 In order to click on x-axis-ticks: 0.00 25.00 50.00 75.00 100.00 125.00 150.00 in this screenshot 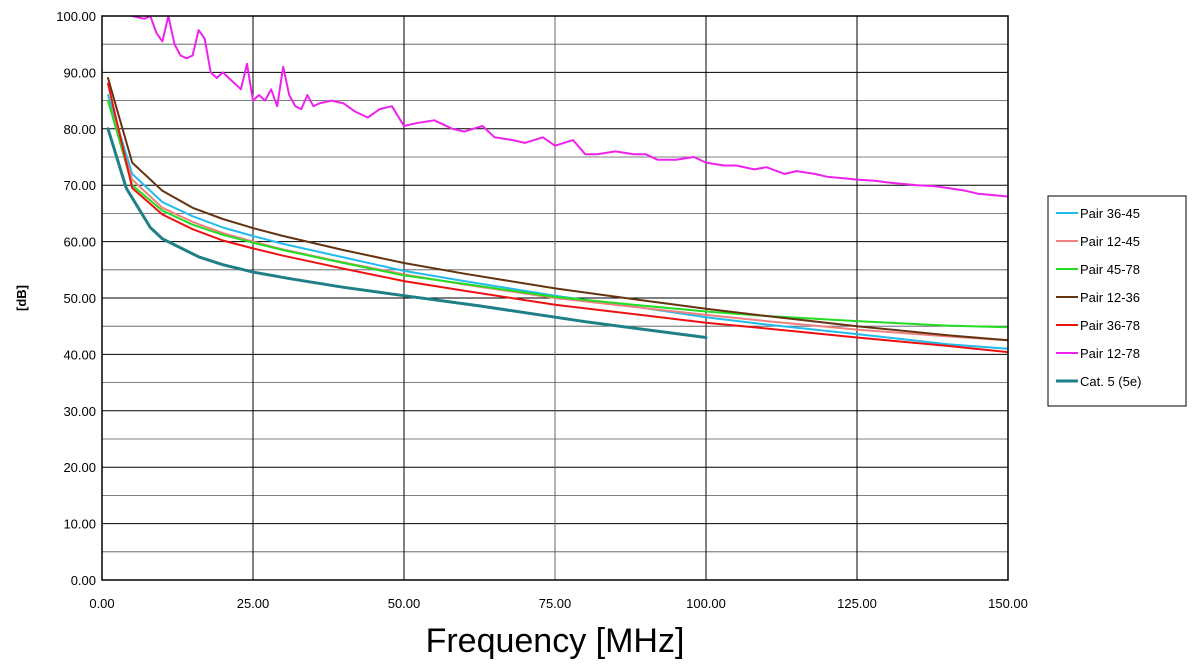, I will do `click(558, 603)`.